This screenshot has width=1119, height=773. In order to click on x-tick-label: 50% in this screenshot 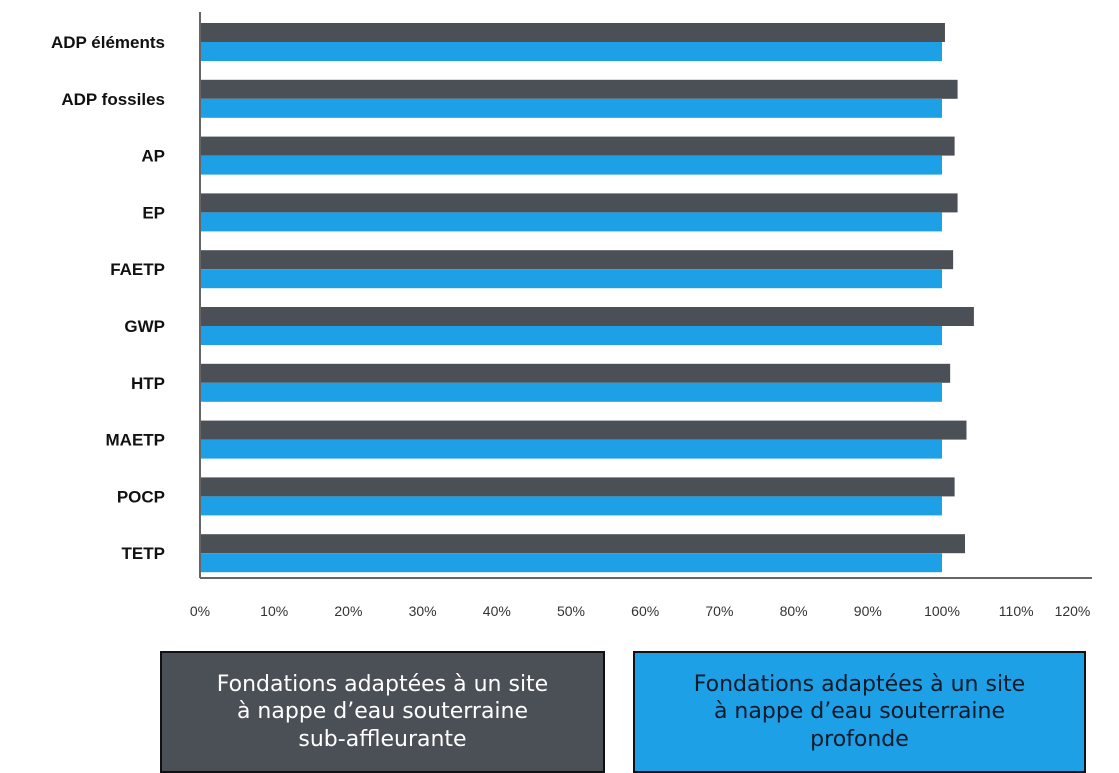, I will do `click(571, 611)`.